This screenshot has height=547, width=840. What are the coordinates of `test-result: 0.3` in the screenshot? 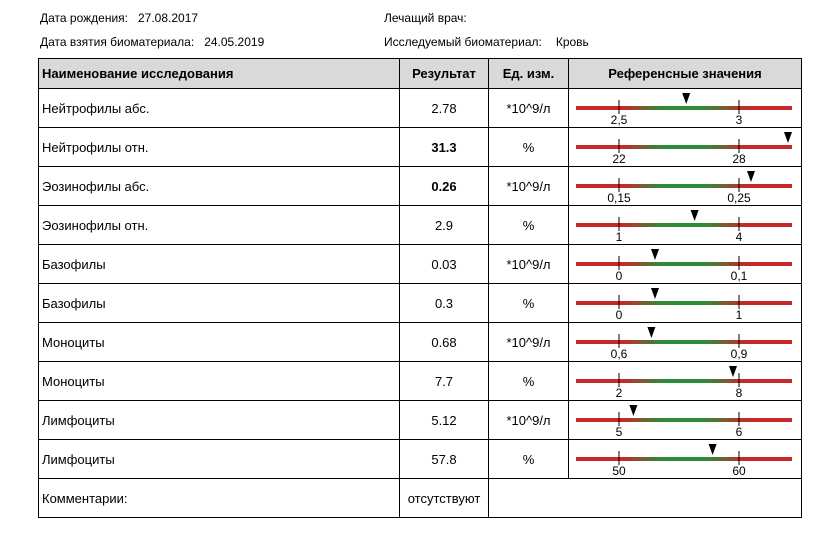 It's located at (444, 303).